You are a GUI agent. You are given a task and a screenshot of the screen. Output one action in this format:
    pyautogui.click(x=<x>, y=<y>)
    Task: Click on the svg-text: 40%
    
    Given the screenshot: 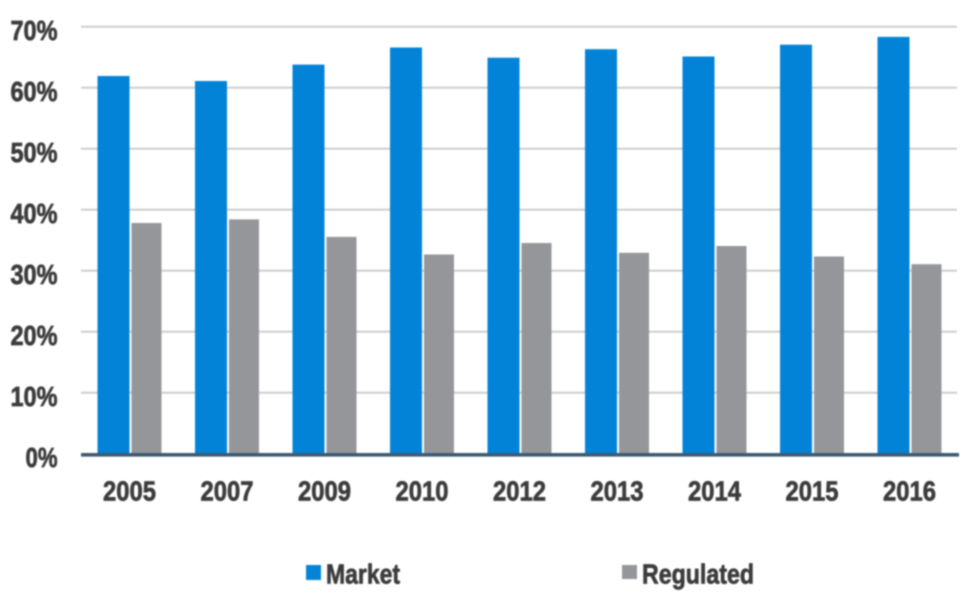 What is the action you would take?
    pyautogui.click(x=34, y=213)
    